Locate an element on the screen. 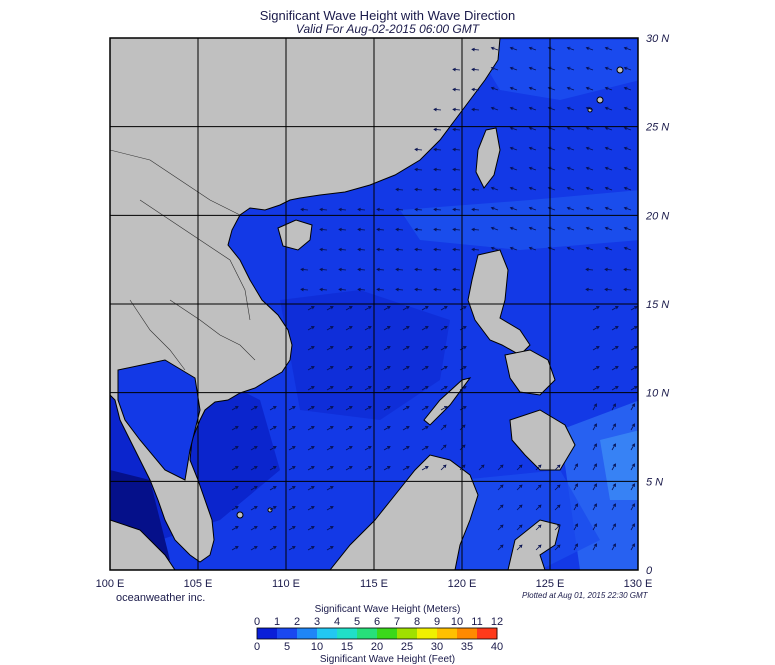  land-palawan is located at coordinates (447, 401).